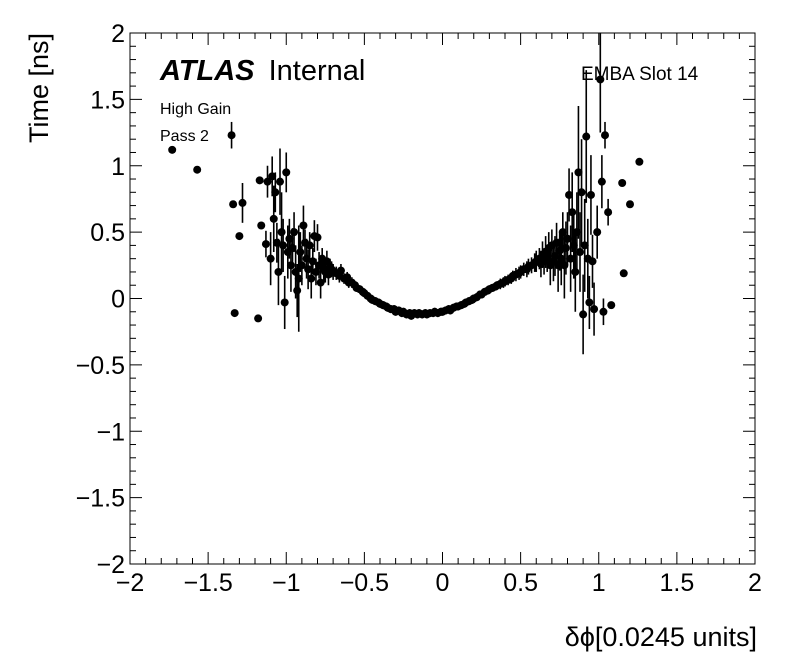 The image size is (796, 672). What do you see at coordinates (118, 34) in the screenshot?
I see `y-tick-label: 2` at bounding box center [118, 34].